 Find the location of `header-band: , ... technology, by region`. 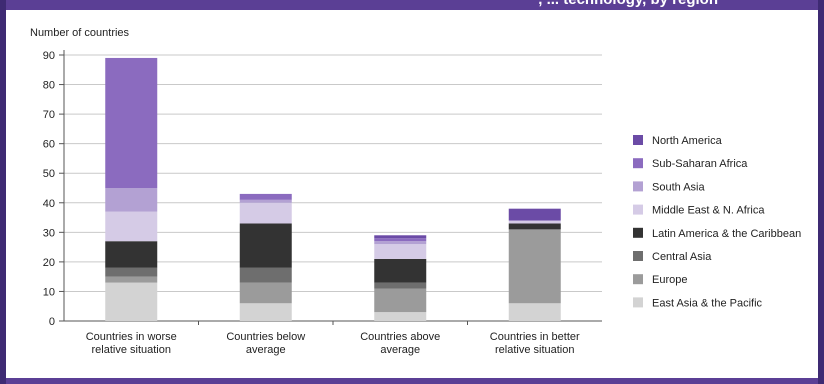

header-band: , ... technology, by region is located at coordinates (412, 5).